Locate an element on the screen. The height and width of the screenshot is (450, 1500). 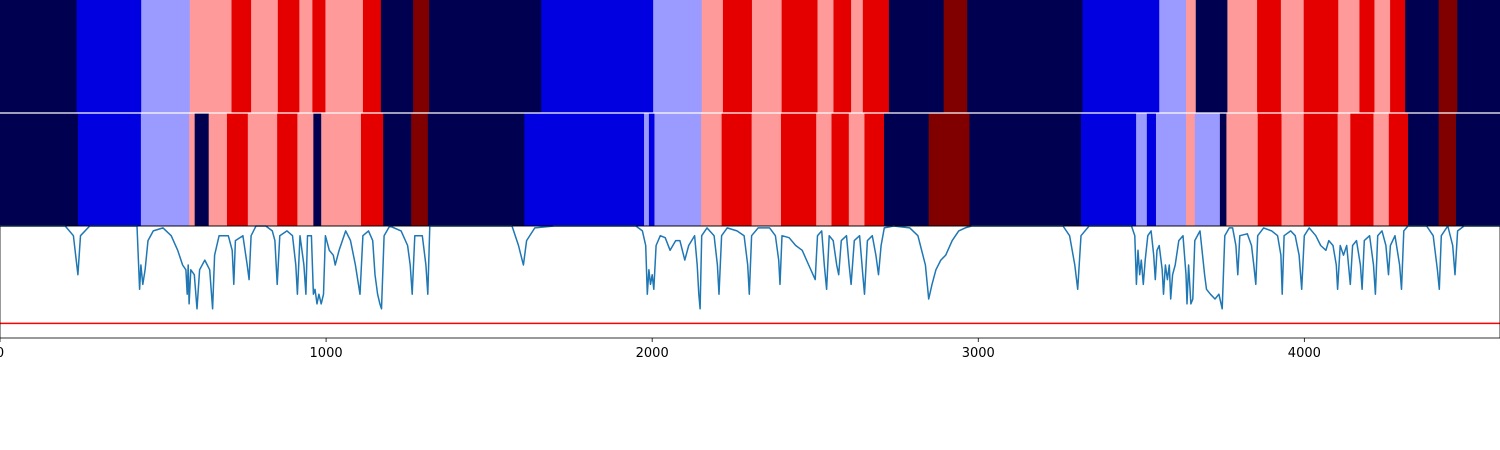
x-axis: 0 1000 2000 3000 4000 is located at coordinates (660, 349).